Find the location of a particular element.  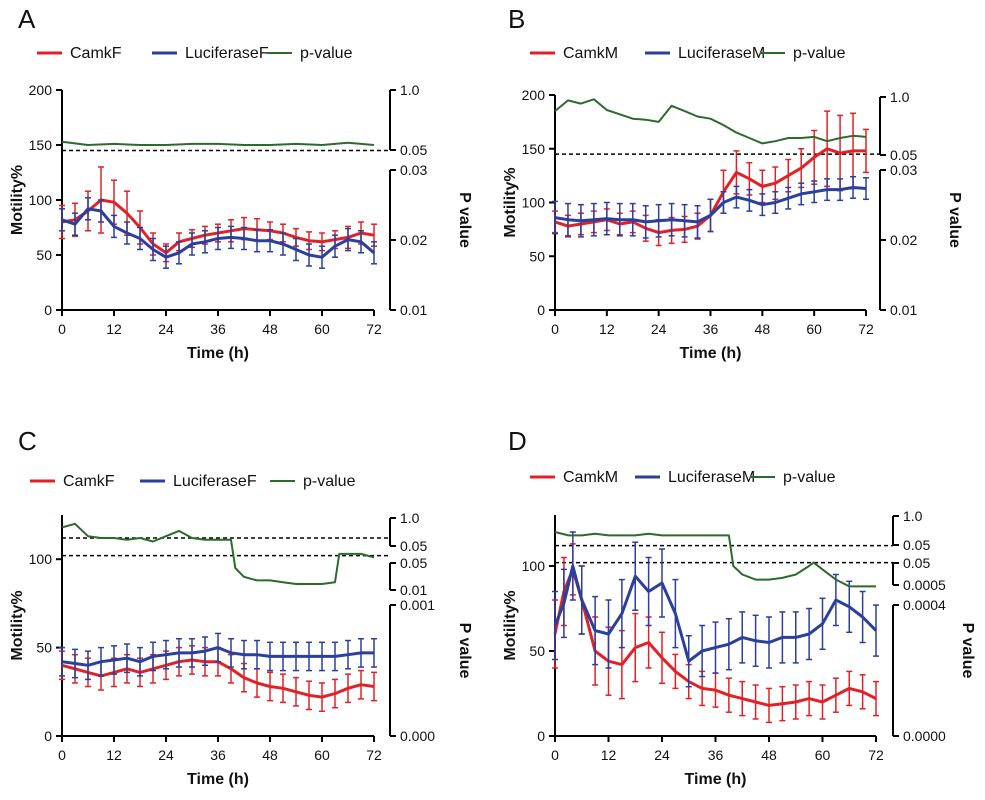

right-tick-label: 0.0000 is located at coordinates (924, 736).